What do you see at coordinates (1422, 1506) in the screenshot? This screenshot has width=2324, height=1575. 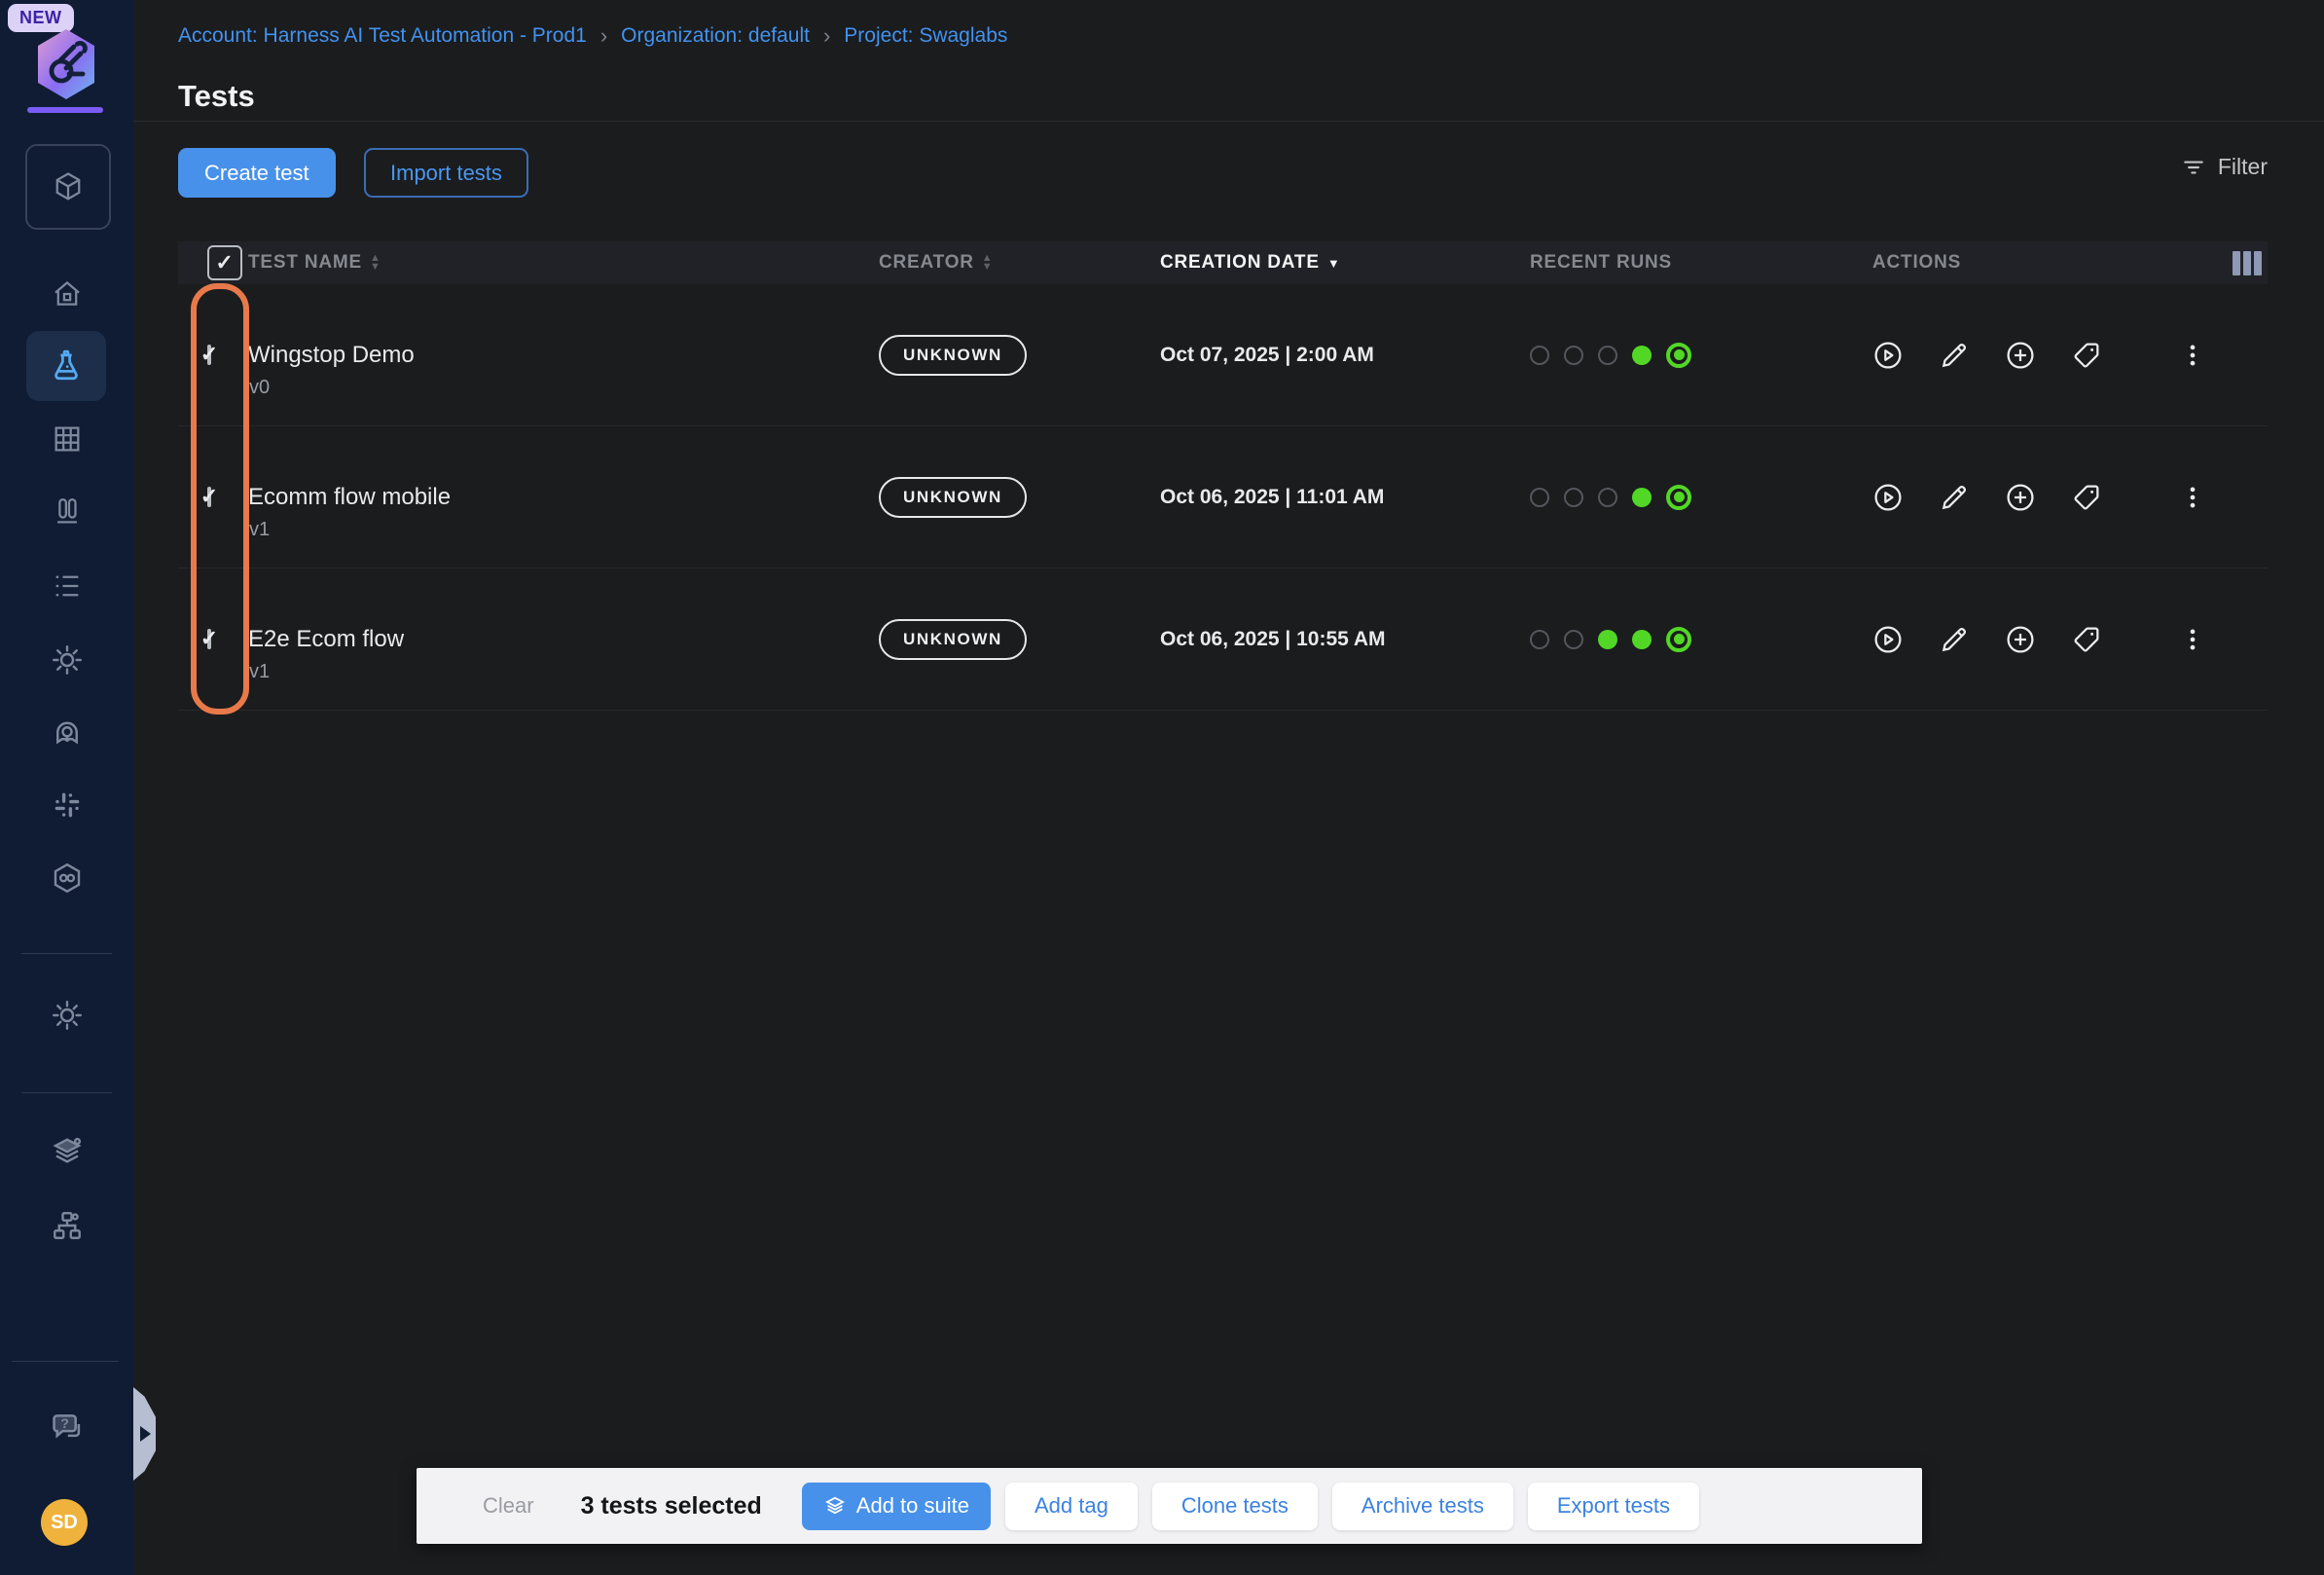 I see `archive-tests-button: Archive tests` at bounding box center [1422, 1506].